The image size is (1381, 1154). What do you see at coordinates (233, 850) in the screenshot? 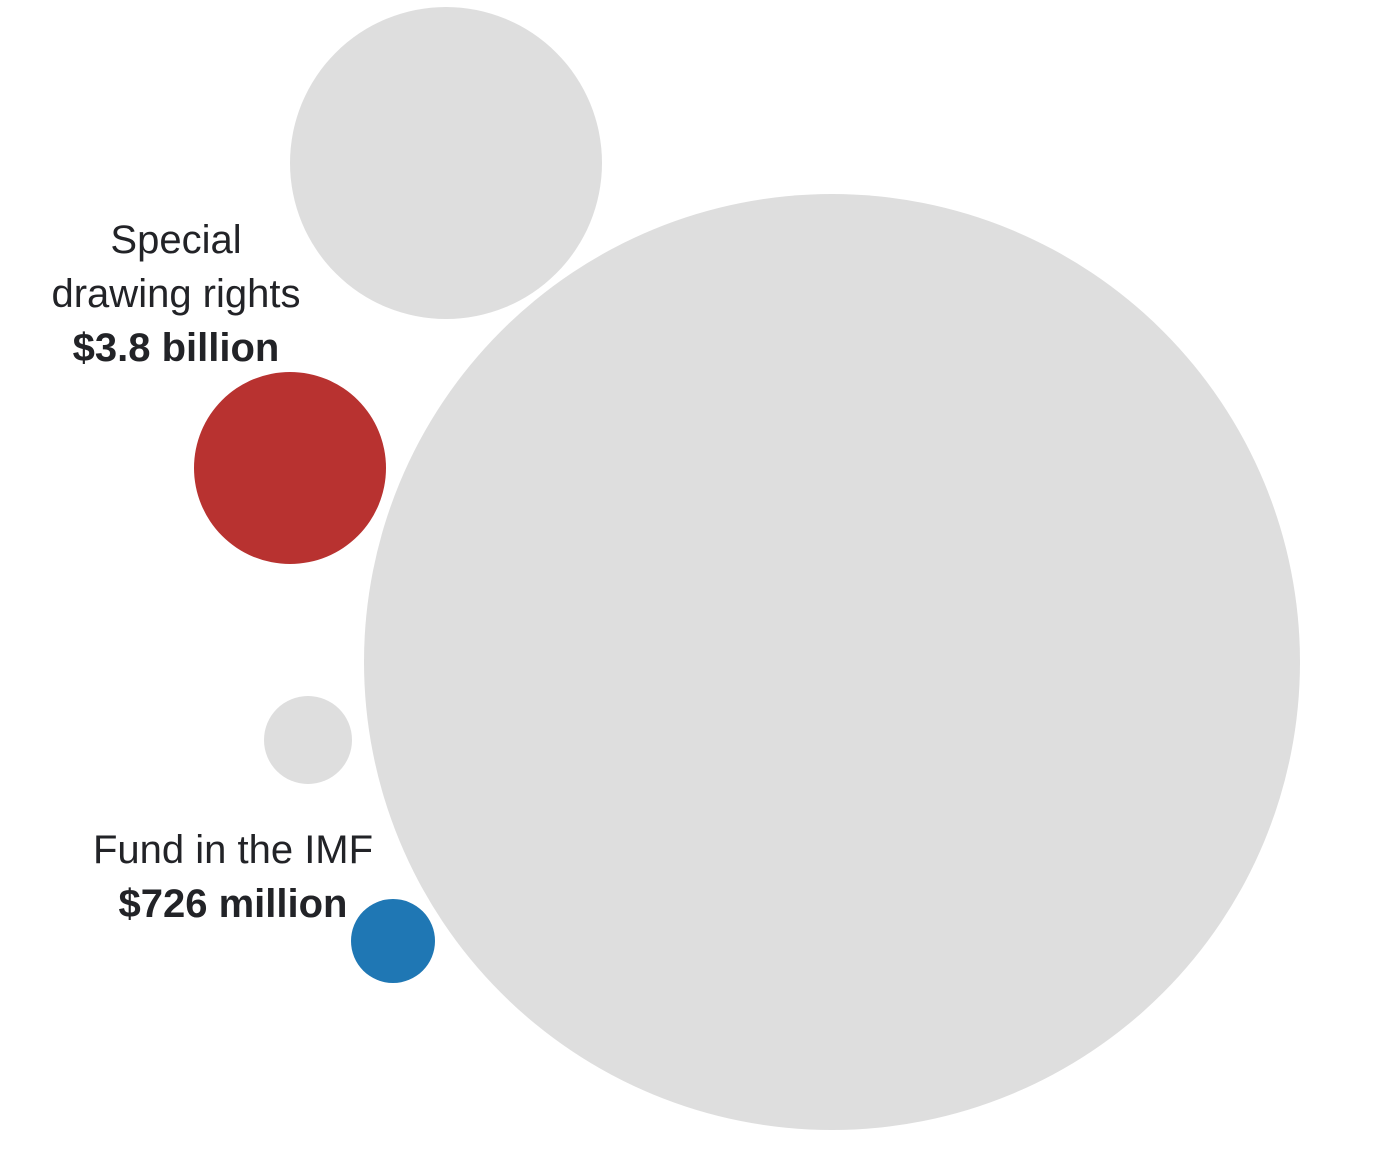
I see `label-imf-name: Fund in the IMF` at bounding box center [233, 850].